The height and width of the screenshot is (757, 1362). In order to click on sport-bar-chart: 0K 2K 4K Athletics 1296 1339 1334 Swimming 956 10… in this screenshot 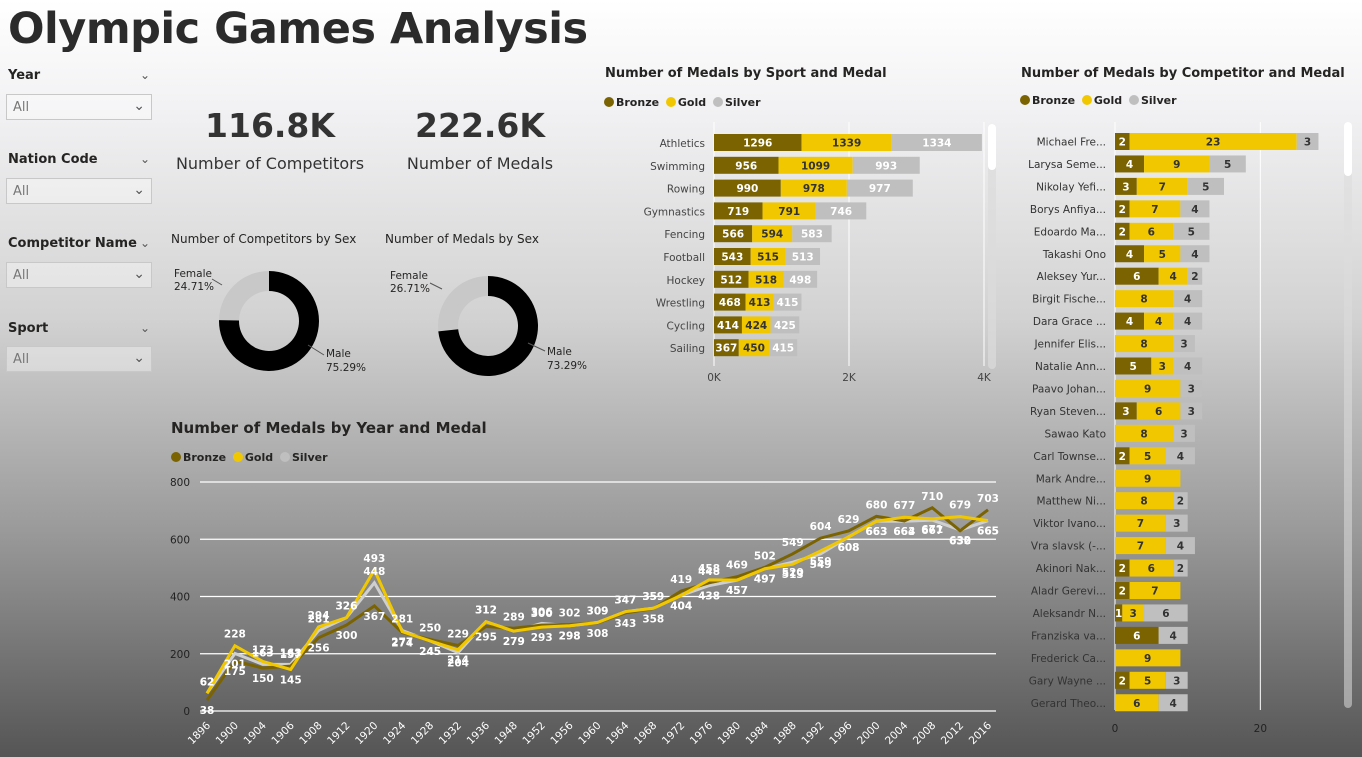, I will do `click(802, 254)`.